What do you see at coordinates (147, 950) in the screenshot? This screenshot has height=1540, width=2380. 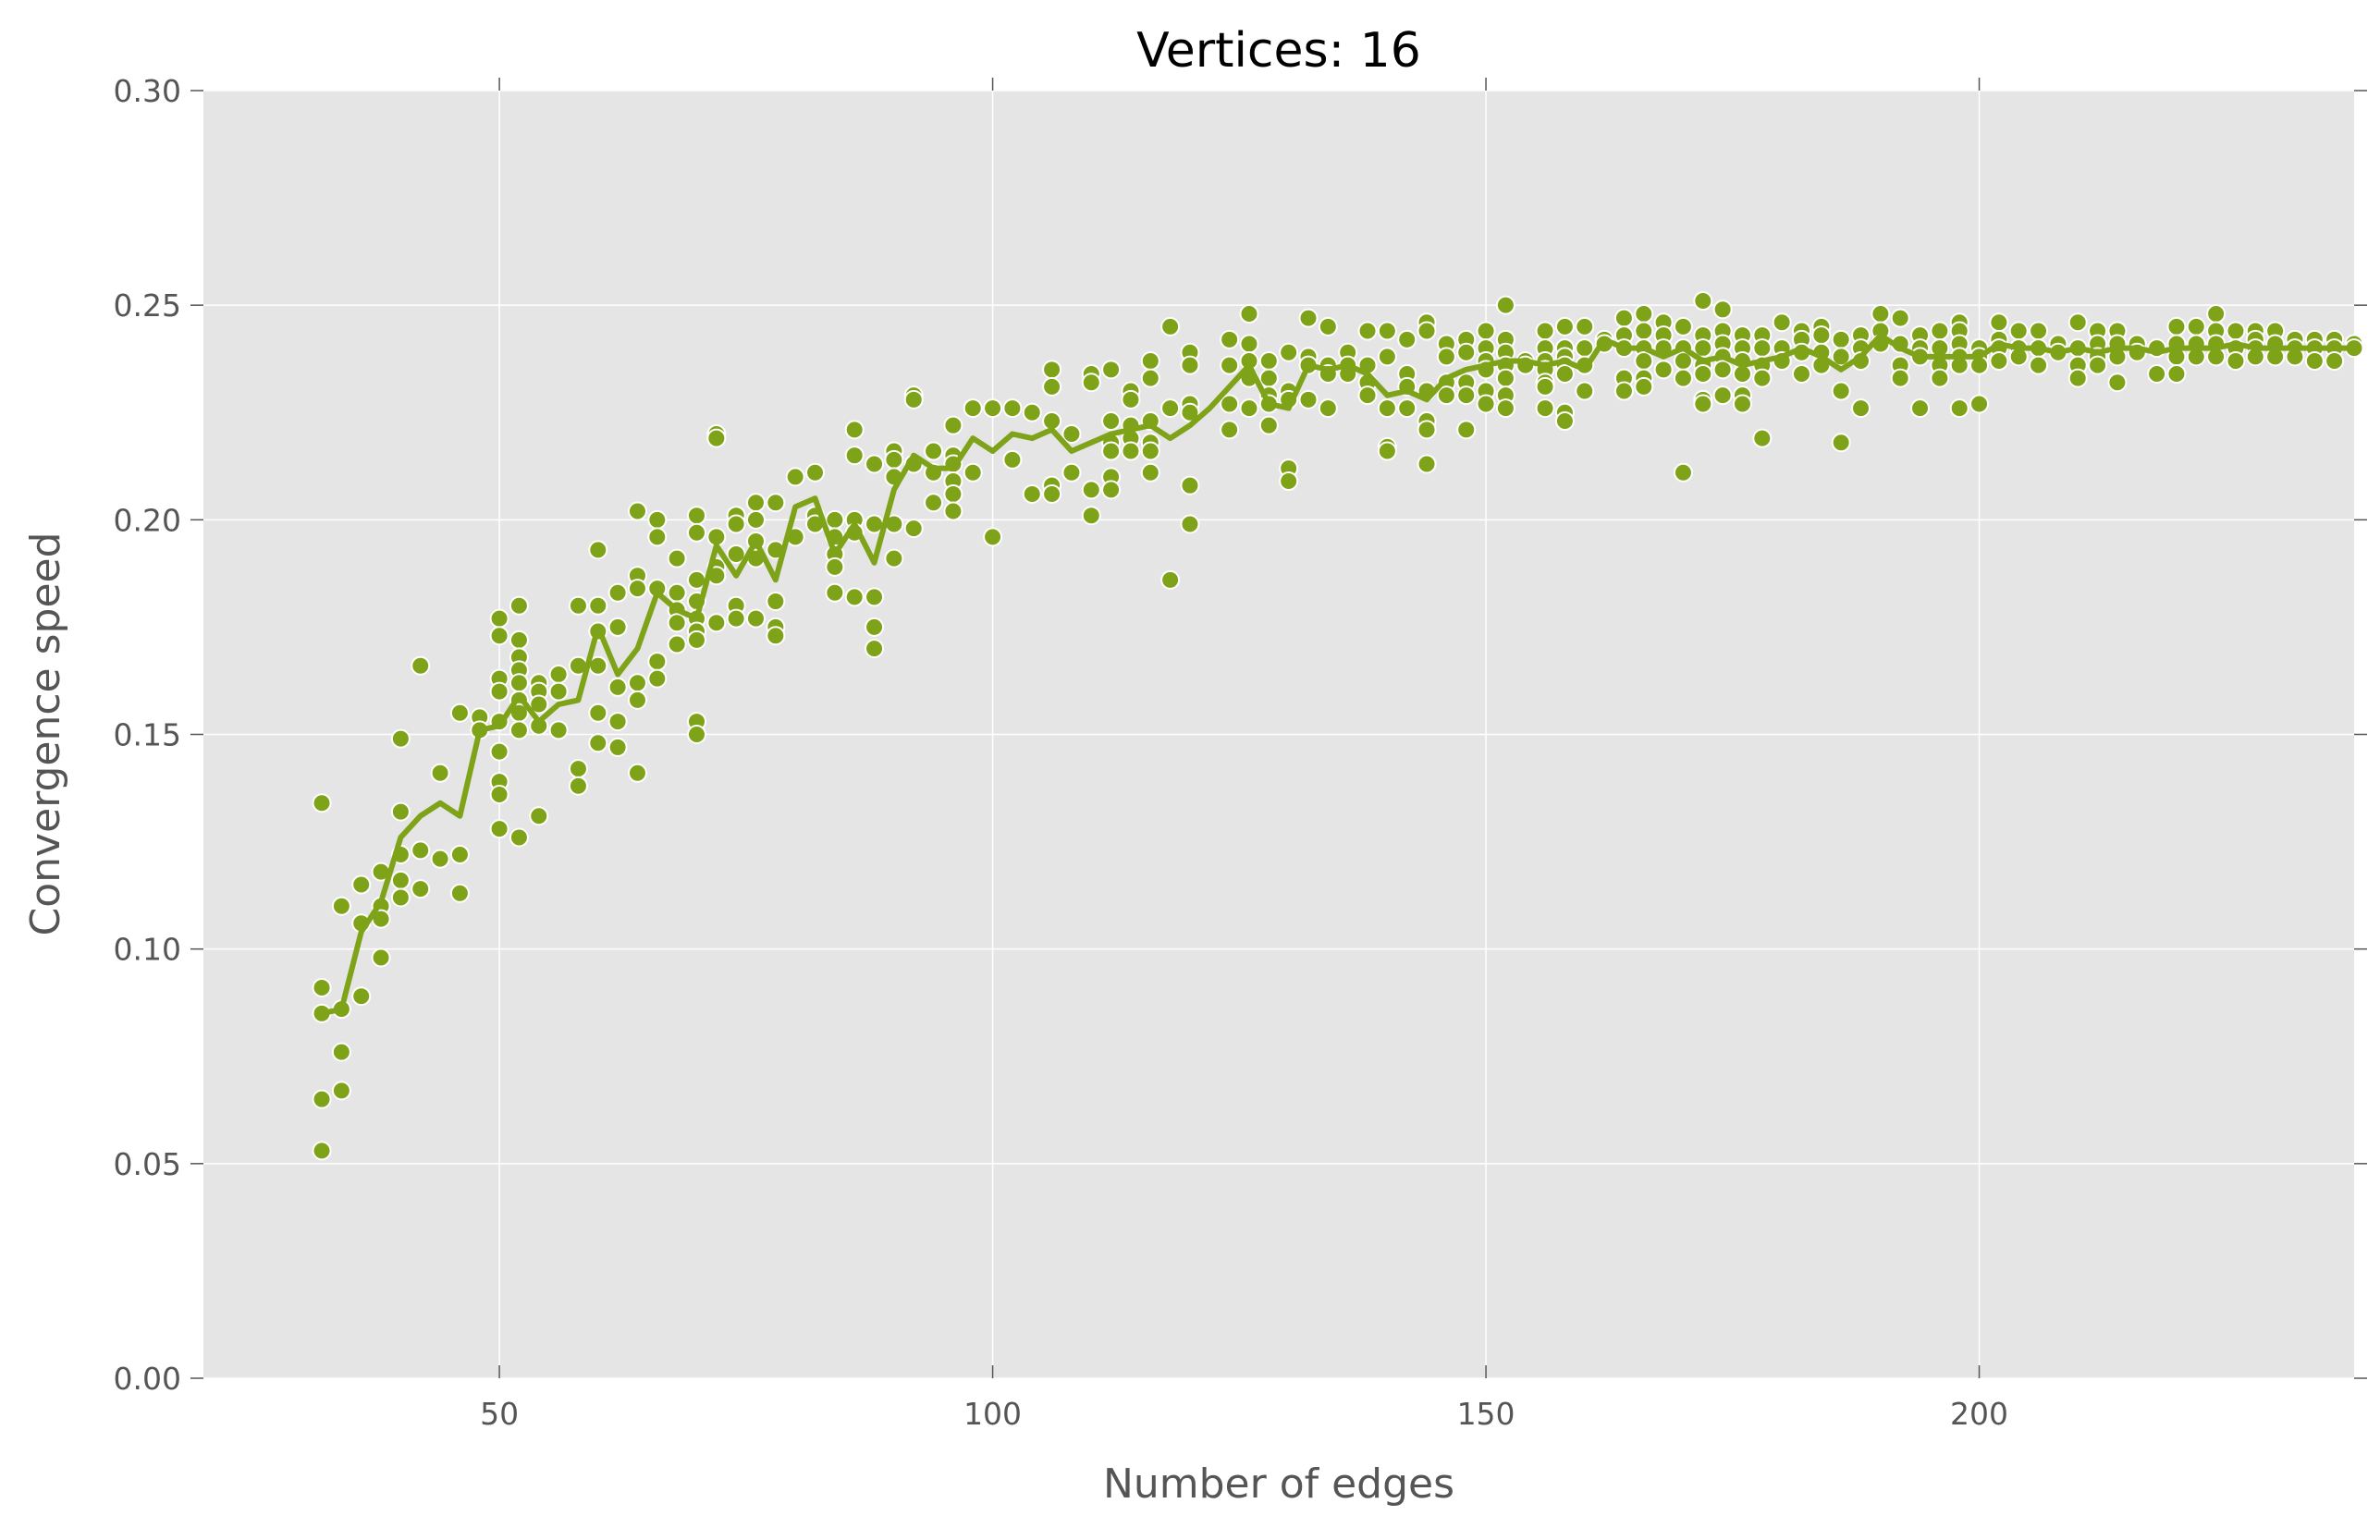 I see `y-tick-label: 0.10` at bounding box center [147, 950].